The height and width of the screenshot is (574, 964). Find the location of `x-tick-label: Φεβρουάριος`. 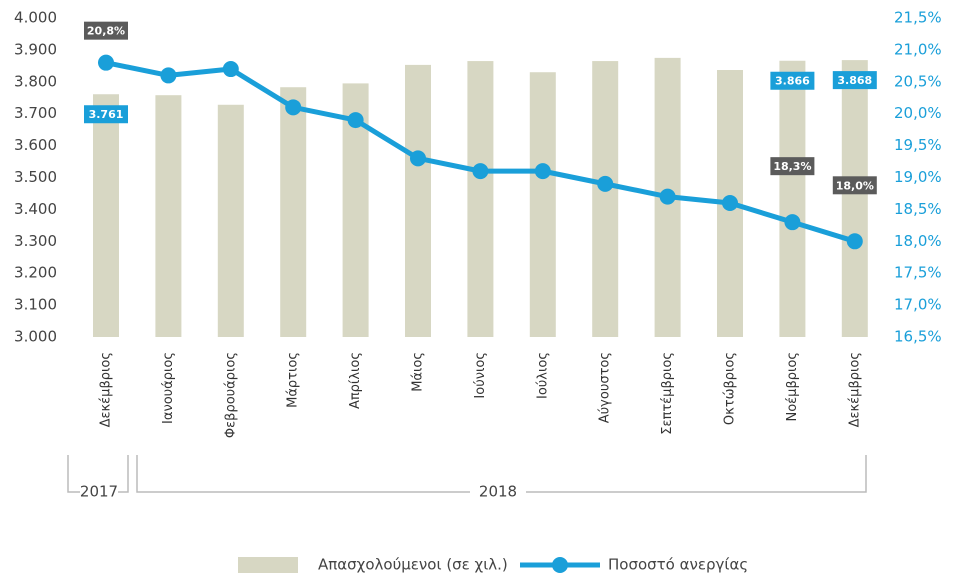

x-tick-label: Φεβρουάριος is located at coordinates (230, 395).